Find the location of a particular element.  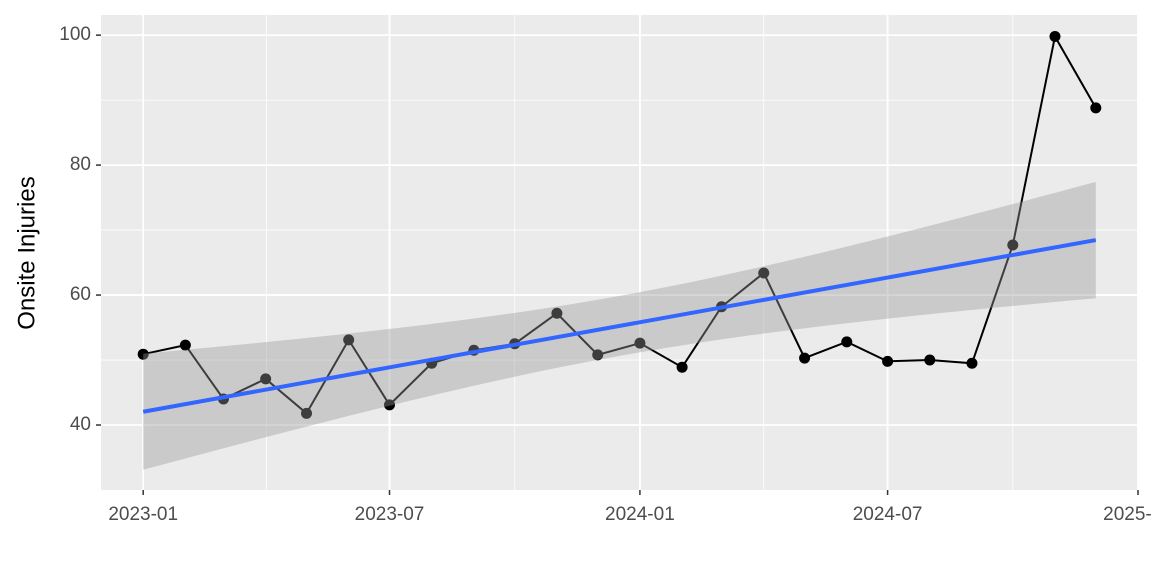

y-tick-label: 100 is located at coordinates (75, 34).